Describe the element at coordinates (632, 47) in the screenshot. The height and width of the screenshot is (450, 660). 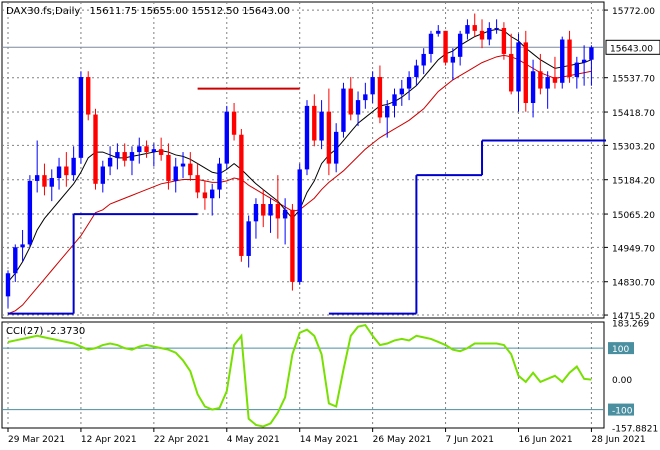
I see `current-price-badge` at that location.